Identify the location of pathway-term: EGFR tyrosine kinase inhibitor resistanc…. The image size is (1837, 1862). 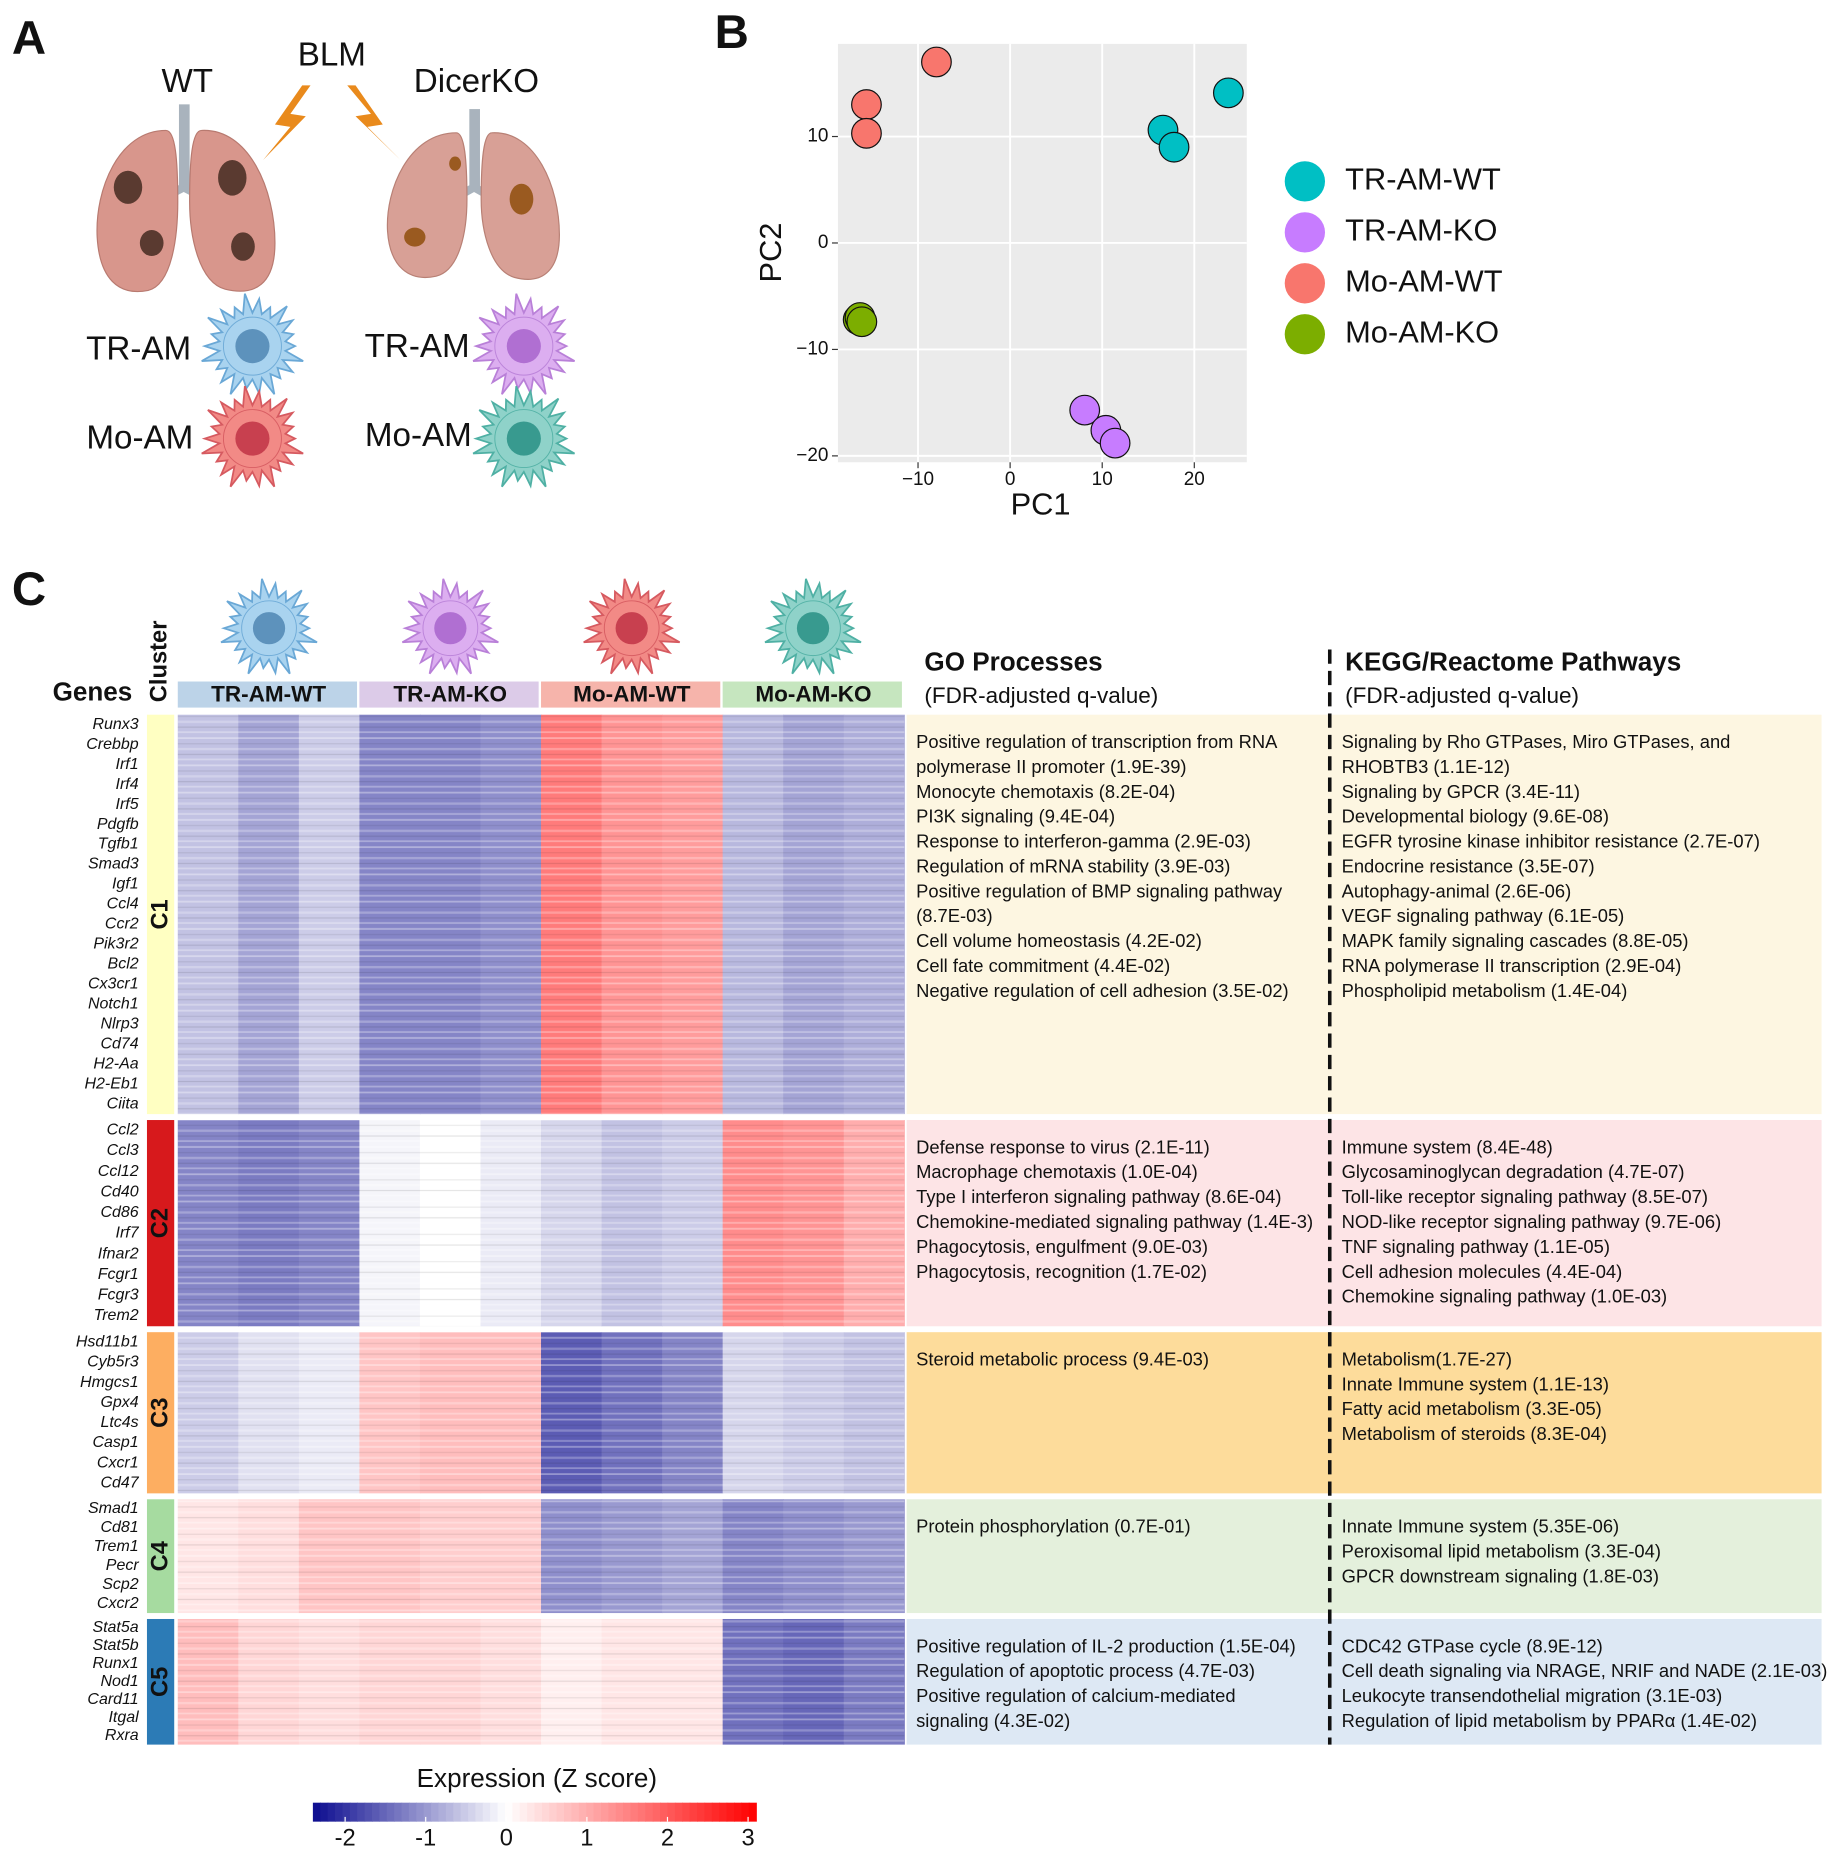
(1551, 841).